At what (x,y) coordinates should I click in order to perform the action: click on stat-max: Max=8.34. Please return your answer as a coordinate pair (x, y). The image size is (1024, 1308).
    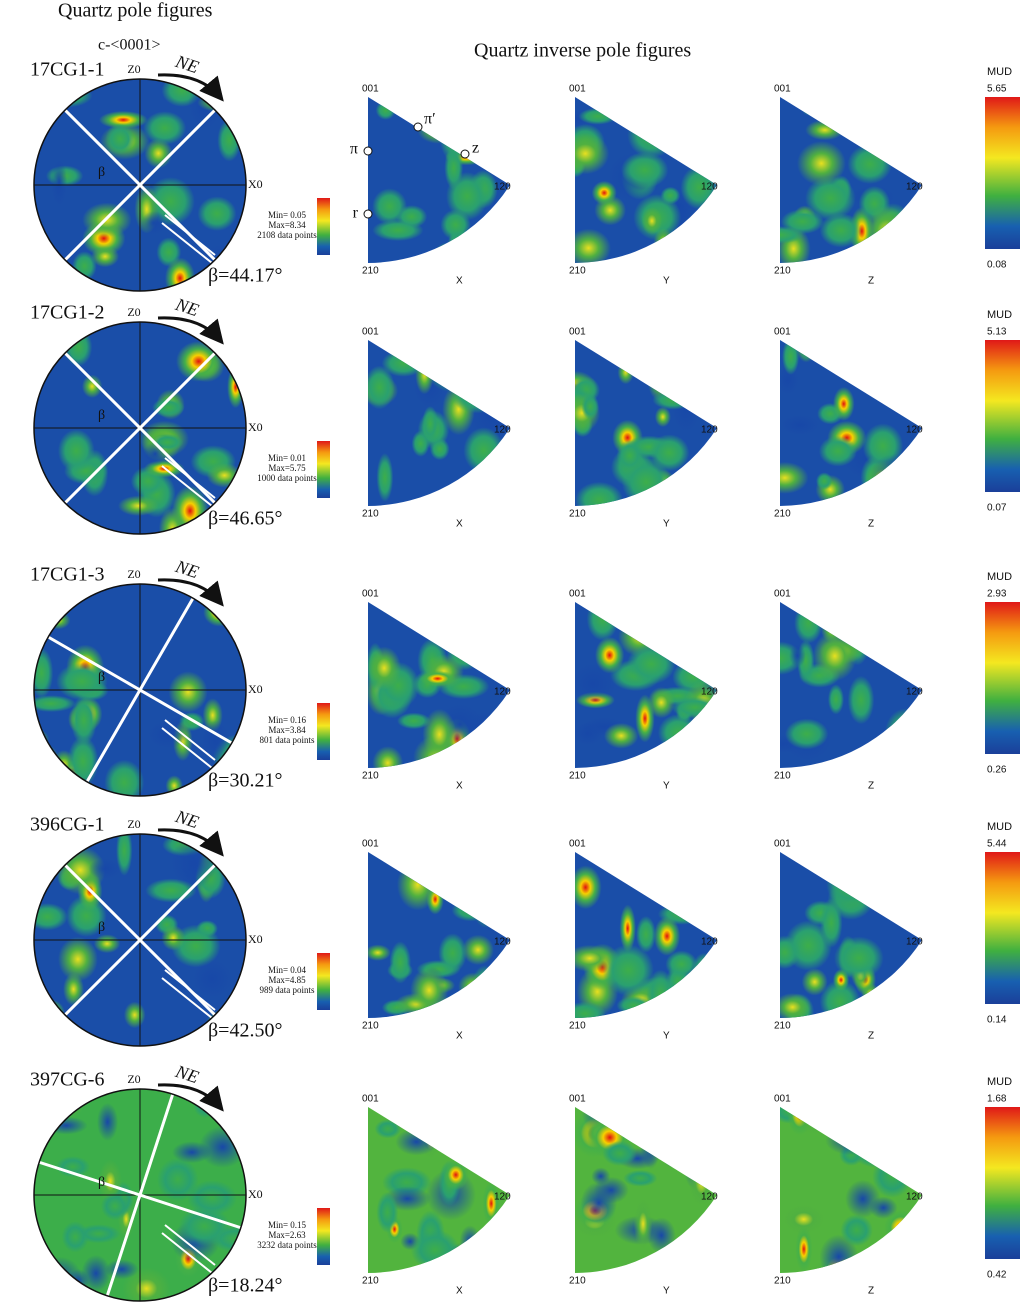
    Looking at the image, I should click on (287, 225).